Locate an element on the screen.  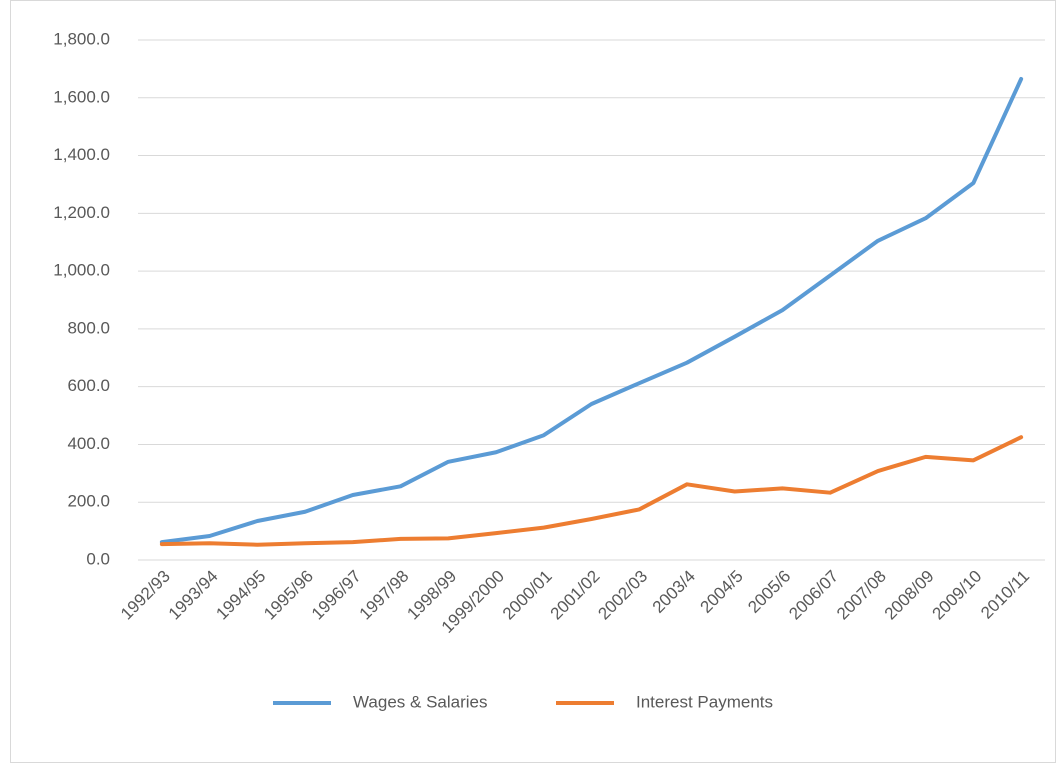
y-tick-label: 800.0 is located at coordinates (88, 327).